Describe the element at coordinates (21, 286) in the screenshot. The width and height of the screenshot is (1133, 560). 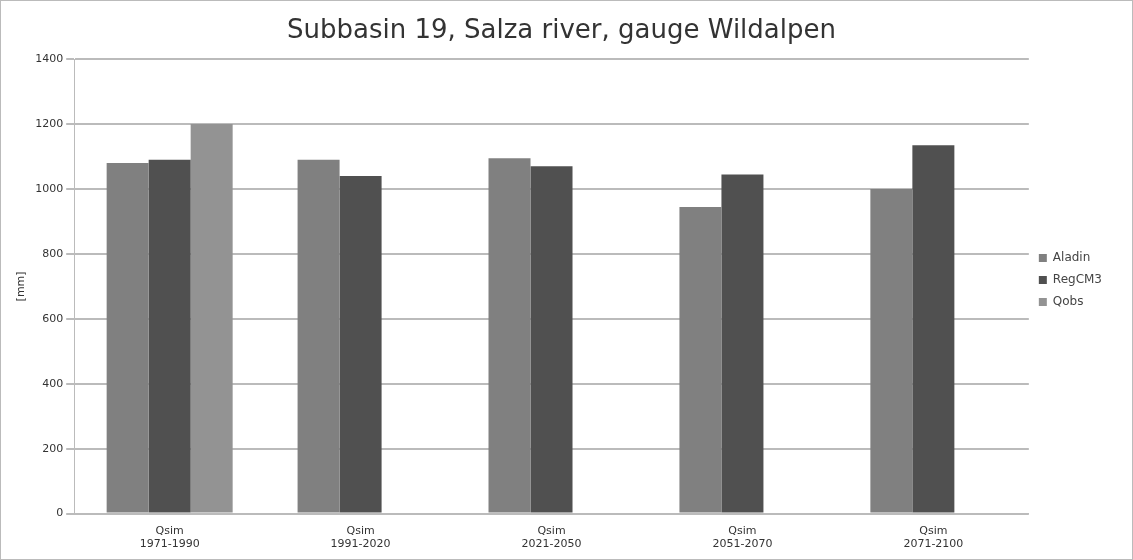
I see `y-axis-title: [mm]` at that location.